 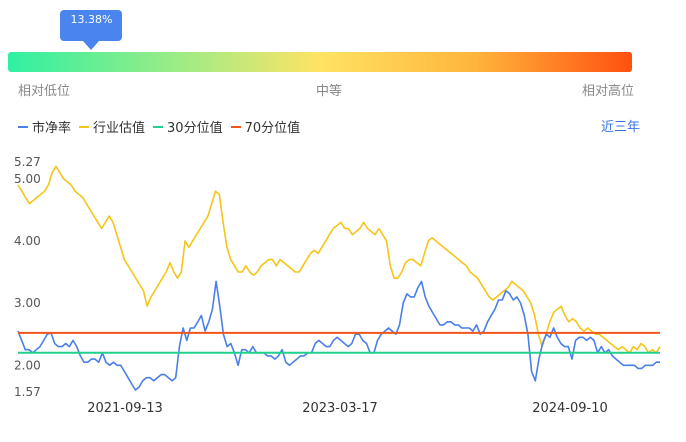 I want to click on legend-label-pb: 市净率, so click(x=52, y=128).